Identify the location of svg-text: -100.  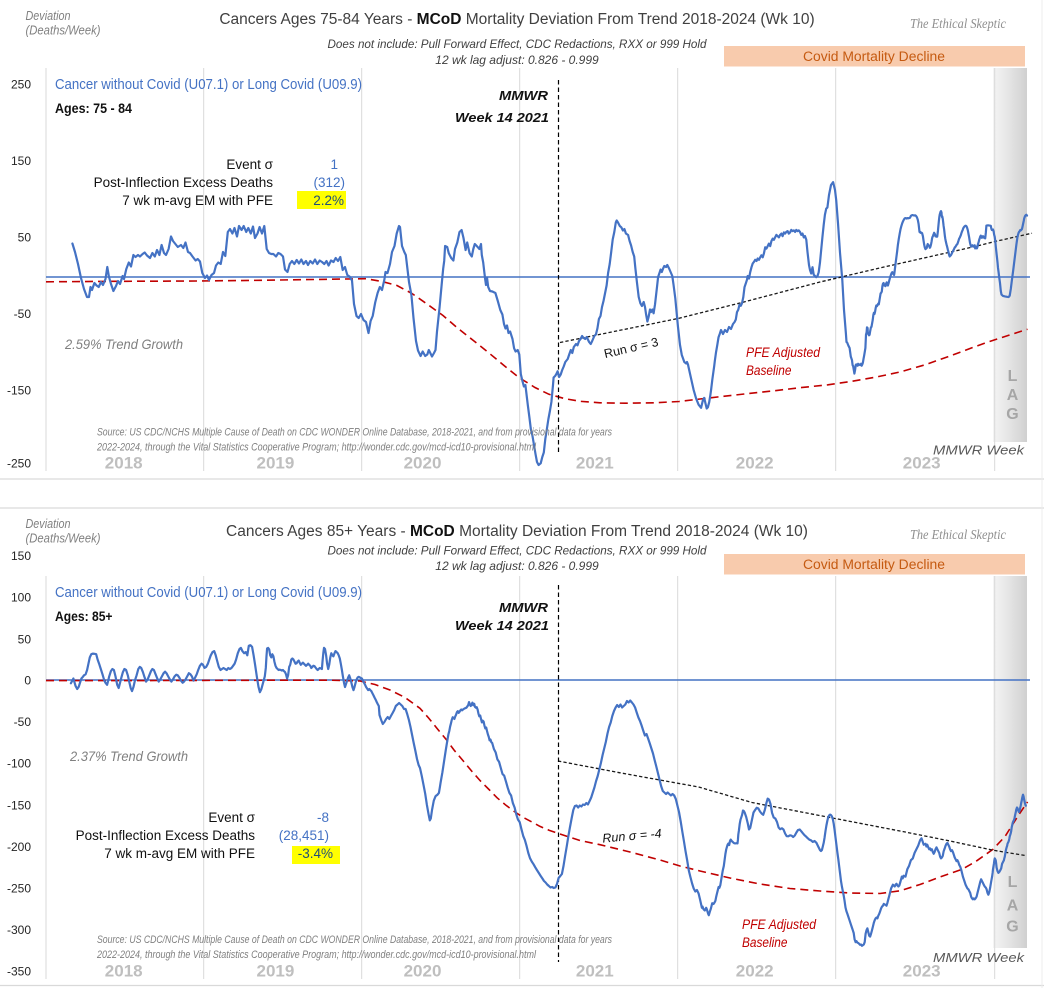
(19, 764).